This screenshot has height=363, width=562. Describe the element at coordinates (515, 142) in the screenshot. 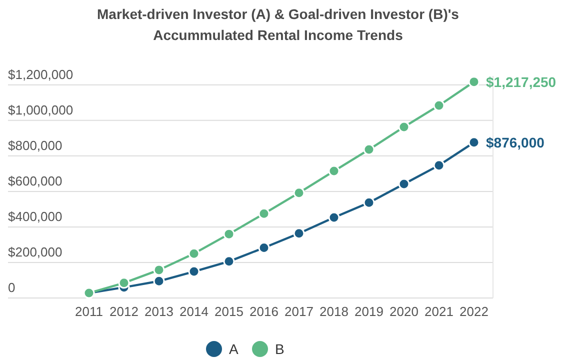

I see `data-label: $876,000` at that location.